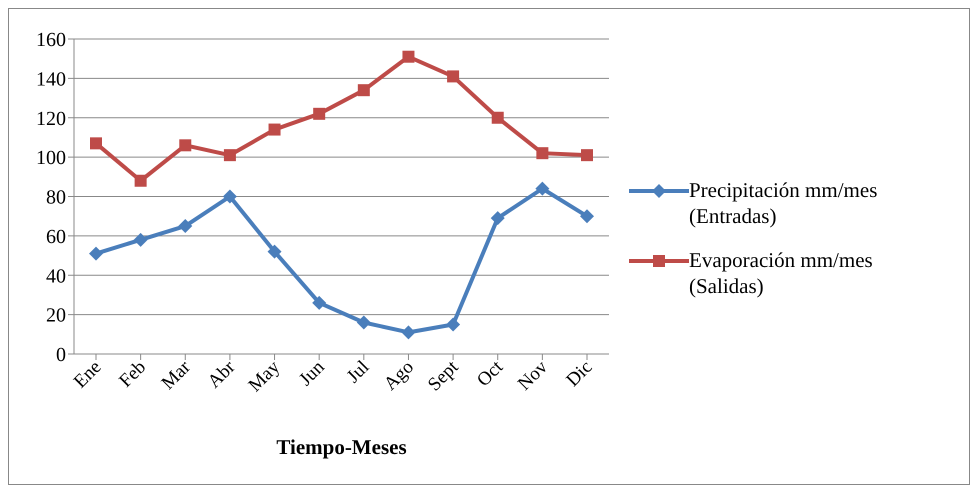 The image size is (977, 492). Describe the element at coordinates (56, 197) in the screenshot. I see `y-tick-label: 80` at that location.